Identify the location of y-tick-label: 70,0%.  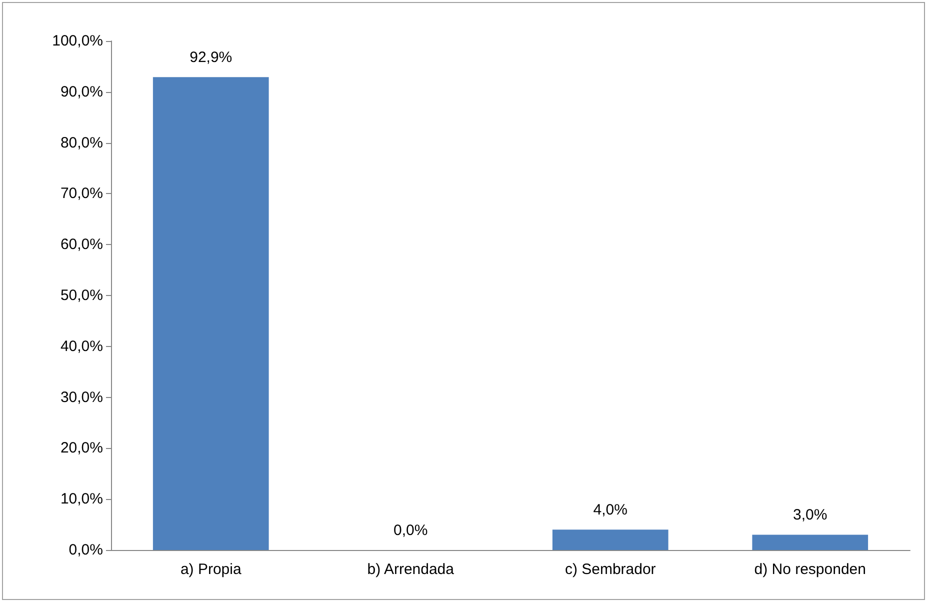
(81, 193).